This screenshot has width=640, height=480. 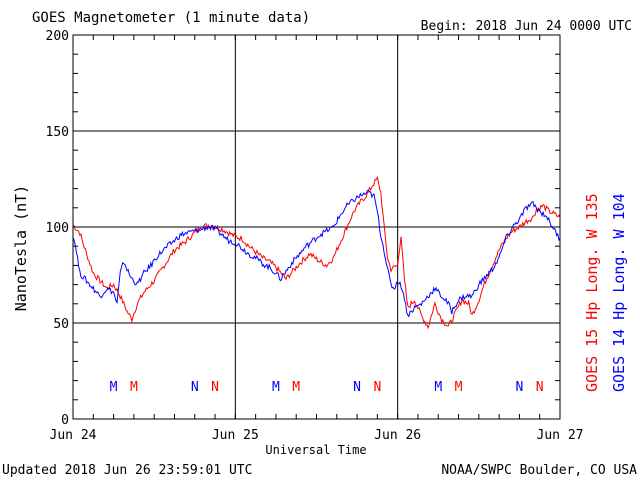 What do you see at coordinates (592, 292) in the screenshot?
I see `legend-entry-goes15: GOES 15 Hp Long. W 135` at bounding box center [592, 292].